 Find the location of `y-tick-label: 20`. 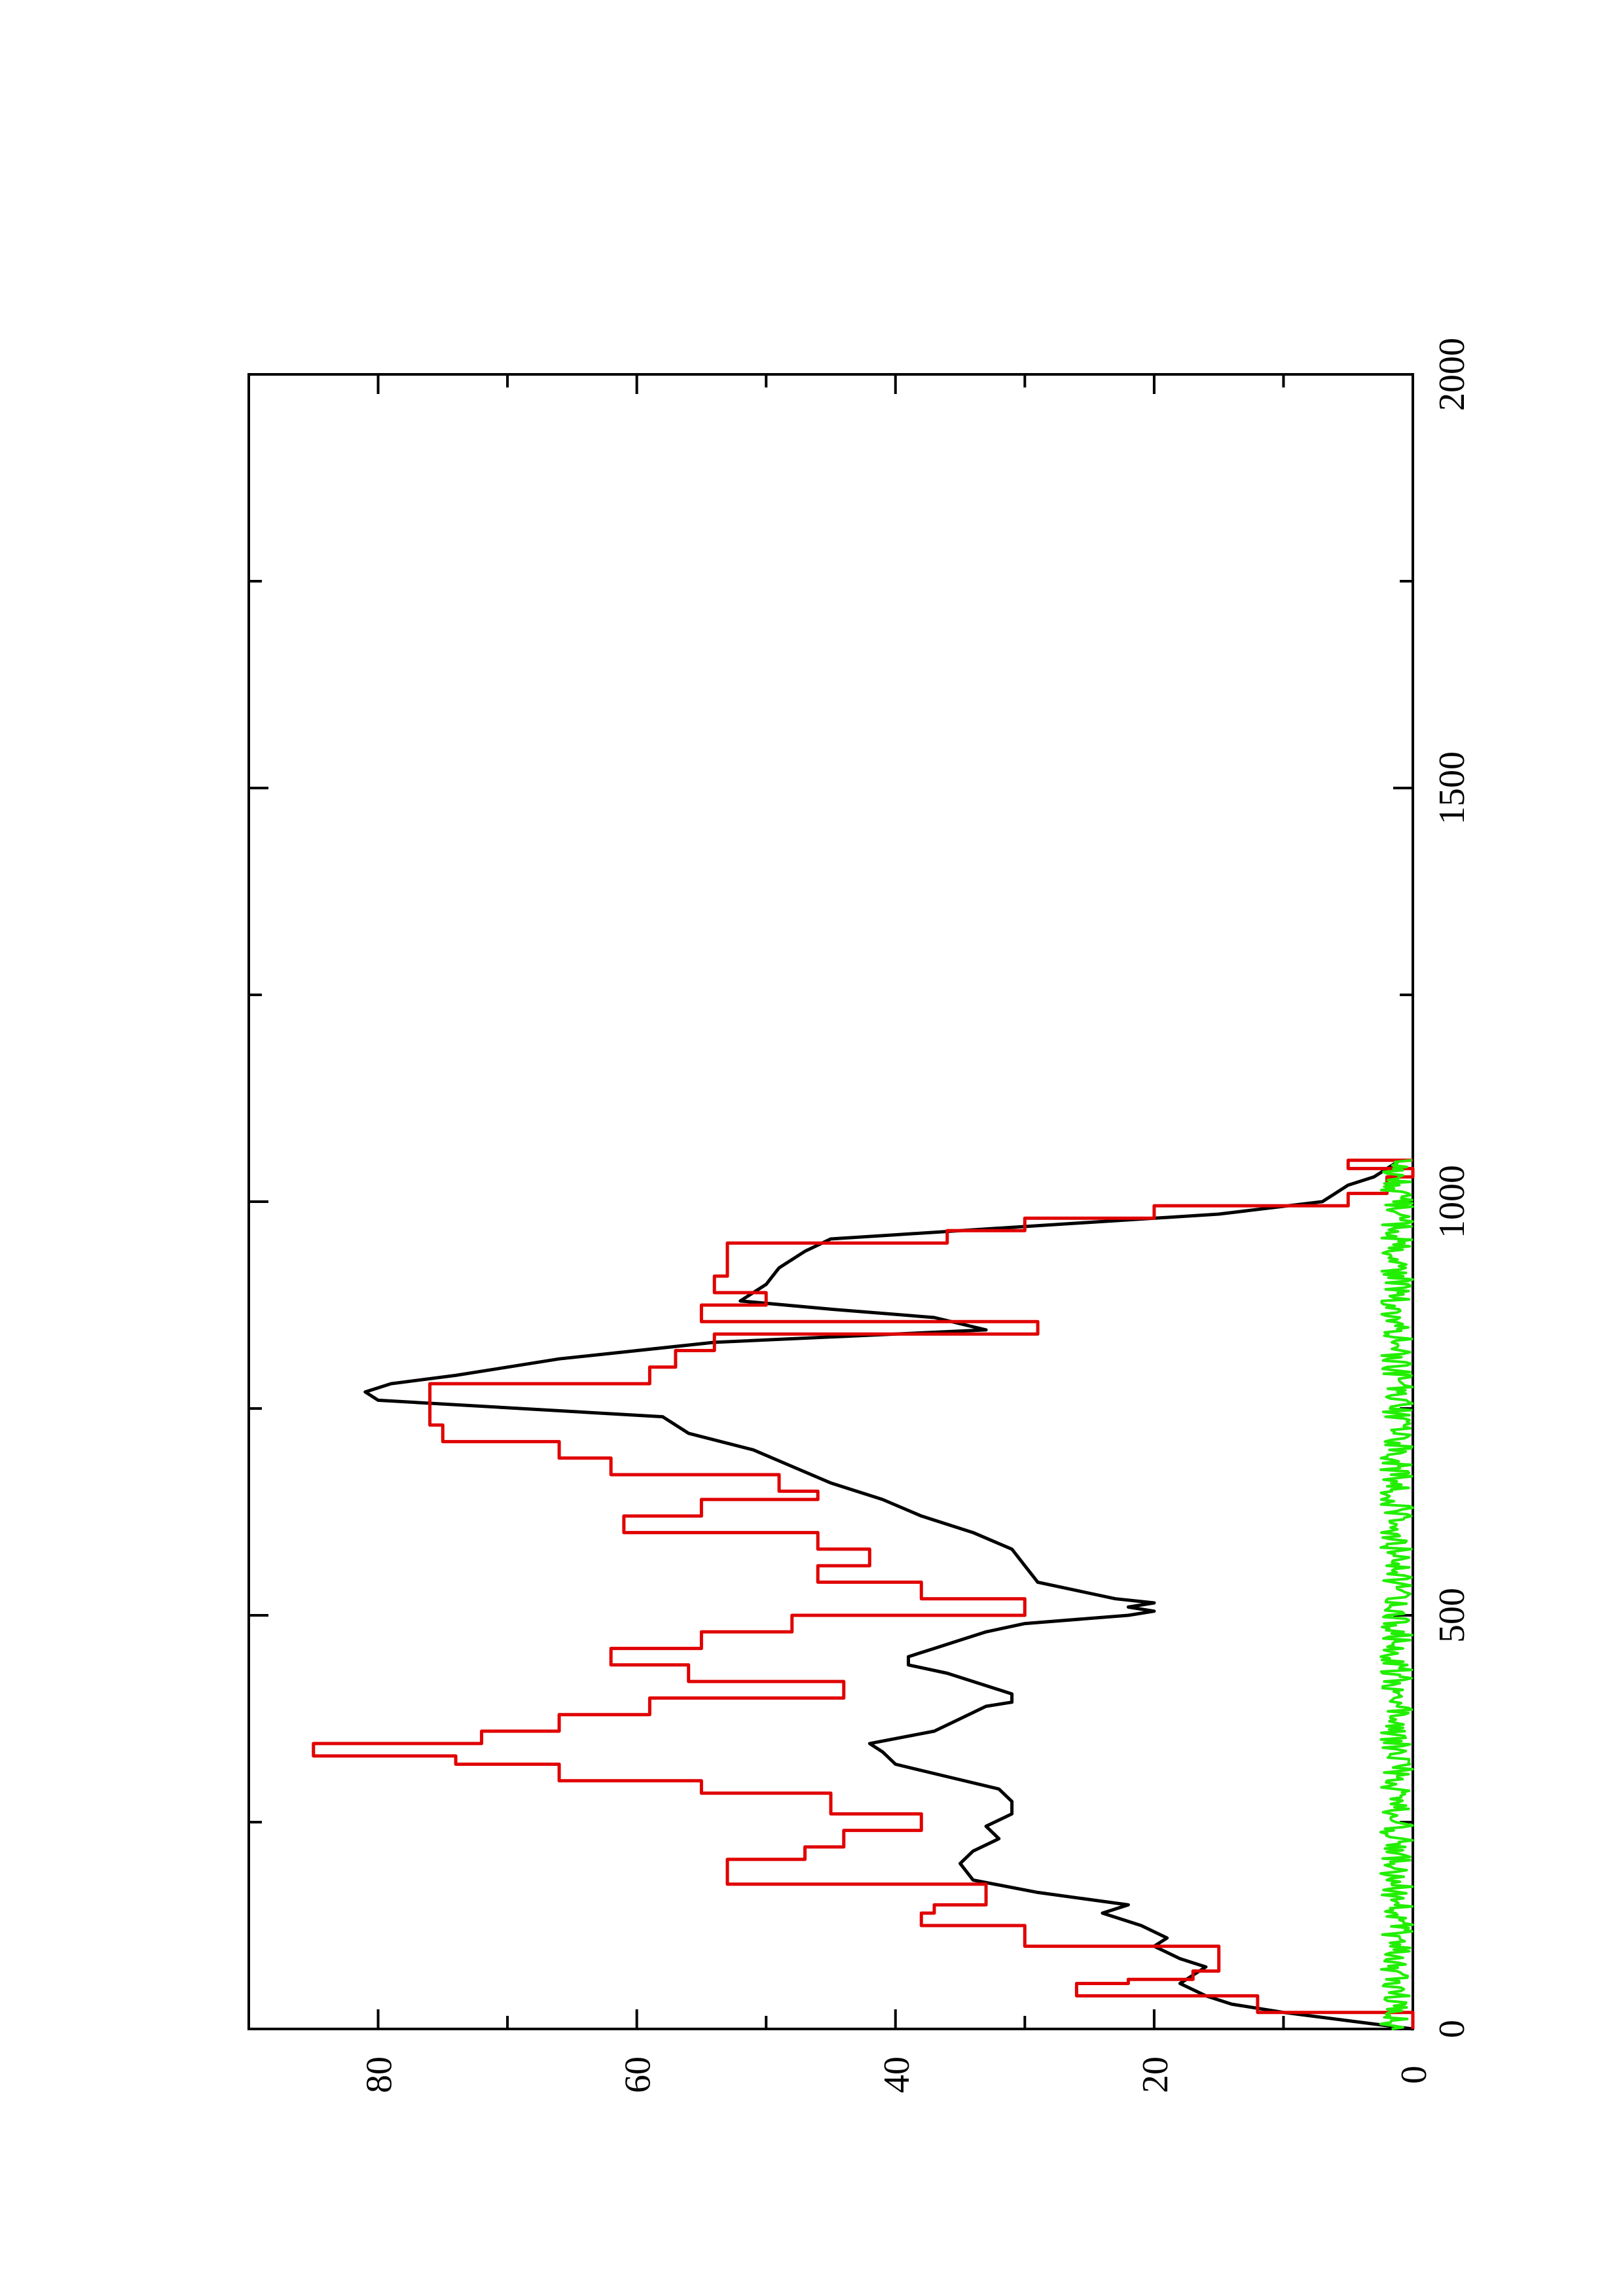

y-tick-label: 20 is located at coordinates (1155, 2074).